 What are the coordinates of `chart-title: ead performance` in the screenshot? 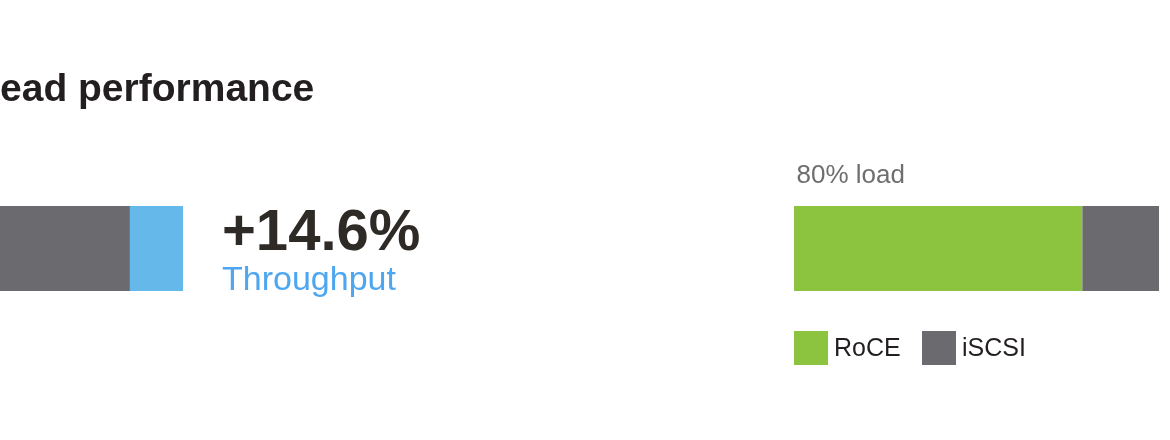 It's located at (157, 87).